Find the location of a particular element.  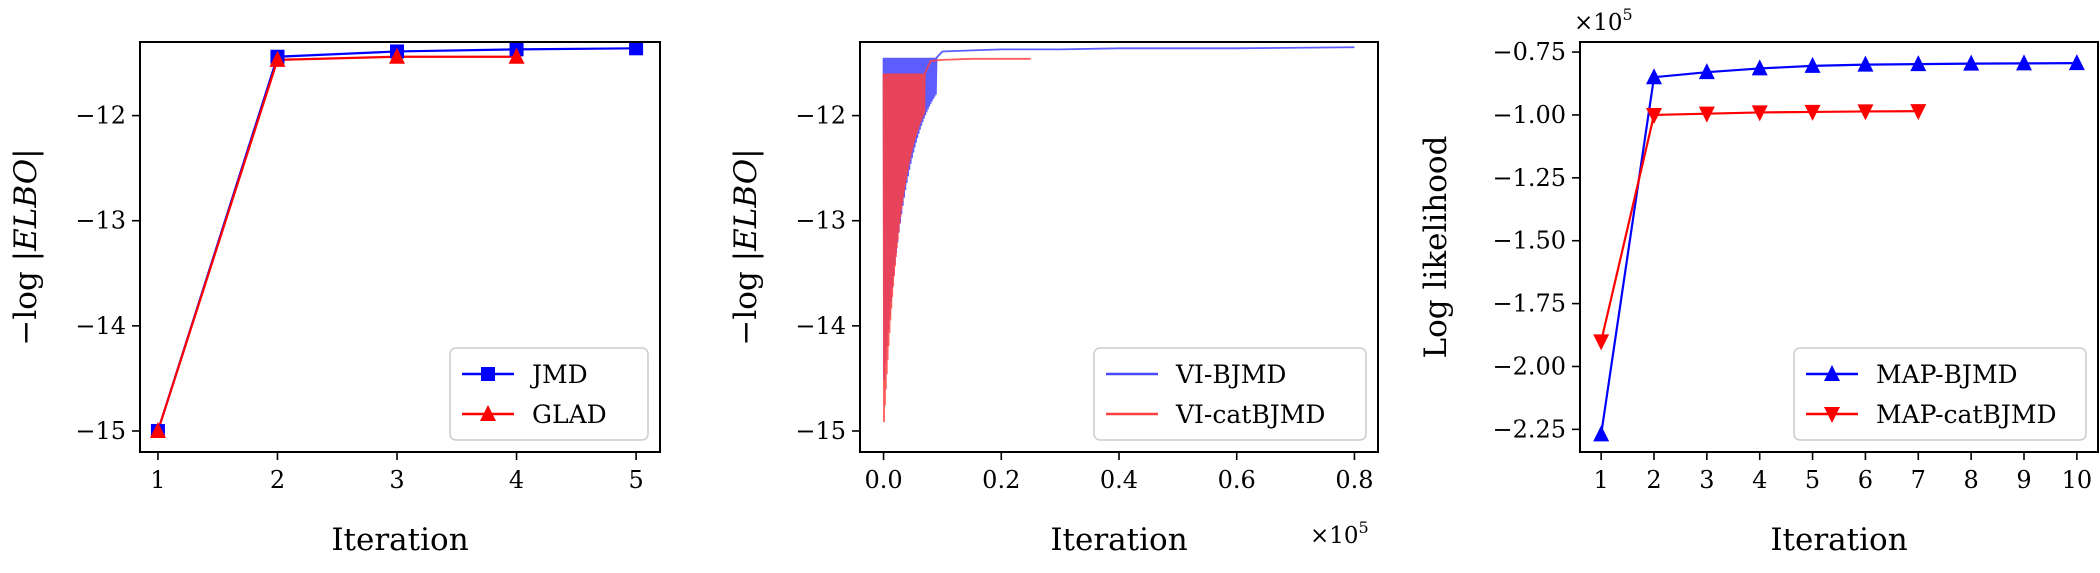

series-MAP-BJMD is located at coordinates (1838, 248).